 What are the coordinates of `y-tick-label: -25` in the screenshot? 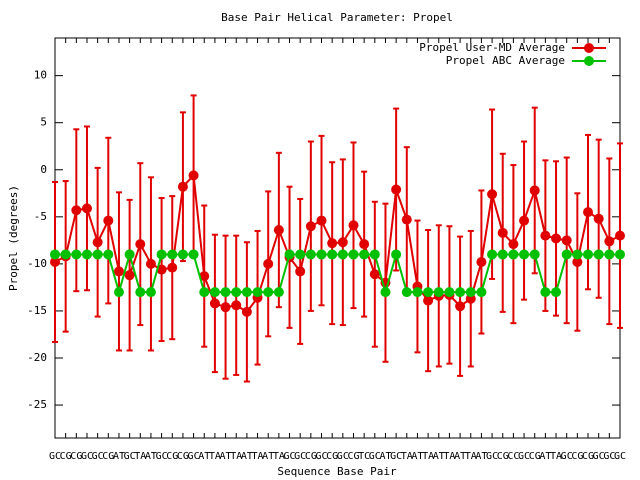 It's located at (37, 404).